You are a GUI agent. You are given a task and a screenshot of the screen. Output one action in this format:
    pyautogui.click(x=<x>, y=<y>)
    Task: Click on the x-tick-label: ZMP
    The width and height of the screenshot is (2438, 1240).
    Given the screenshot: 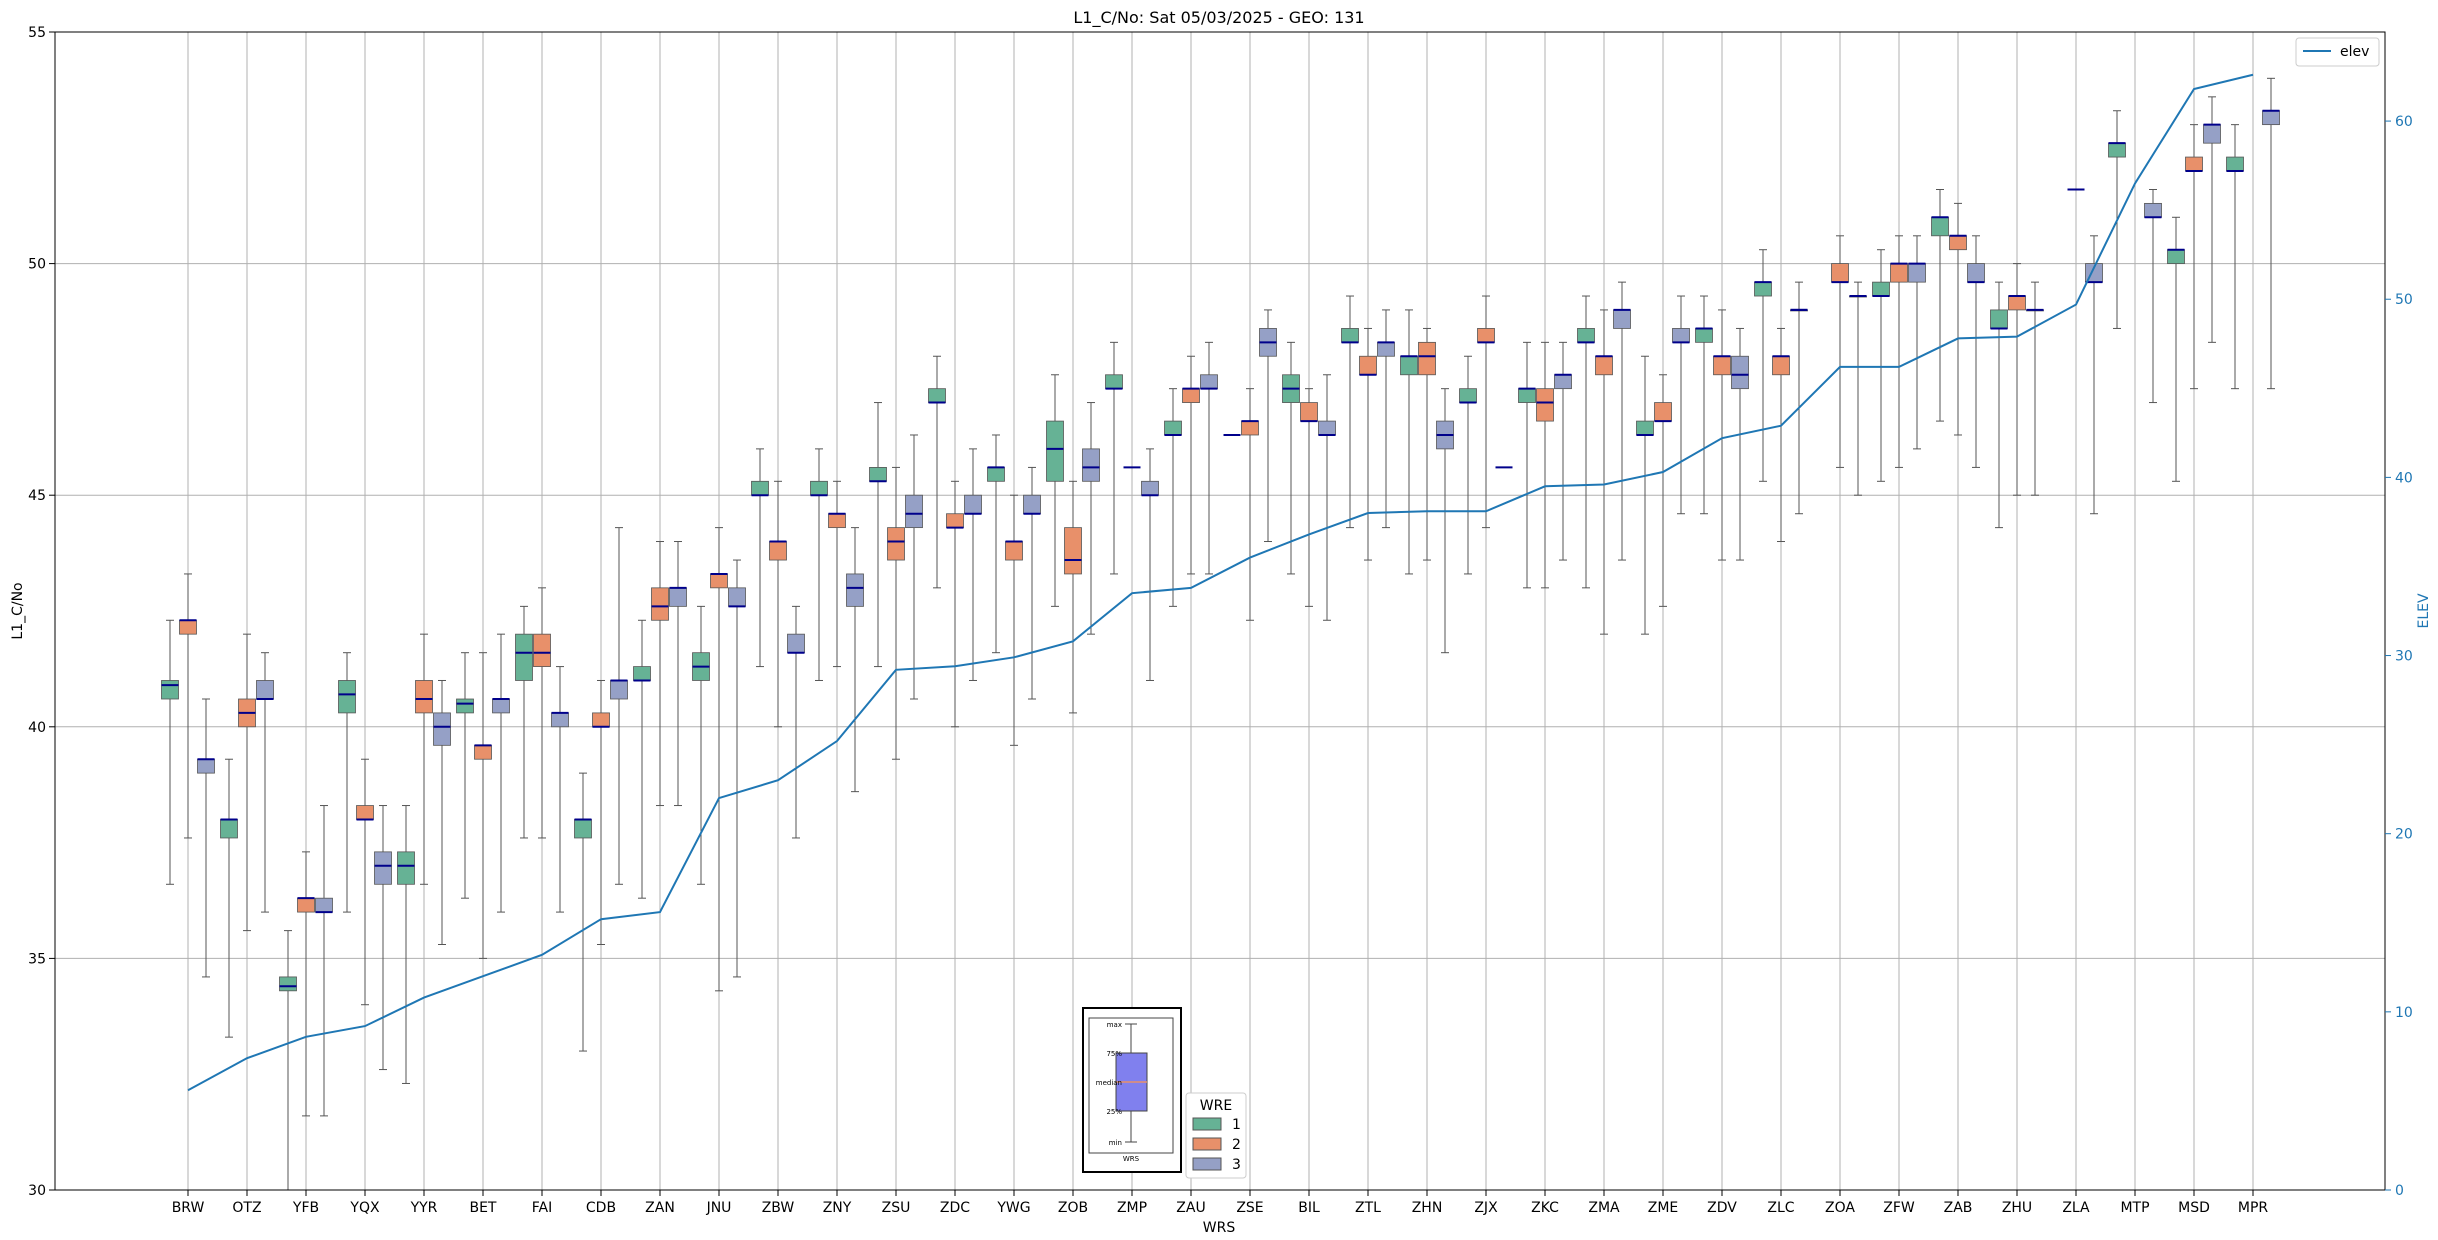 What is the action you would take?
    pyautogui.click(x=1132, y=1208)
    